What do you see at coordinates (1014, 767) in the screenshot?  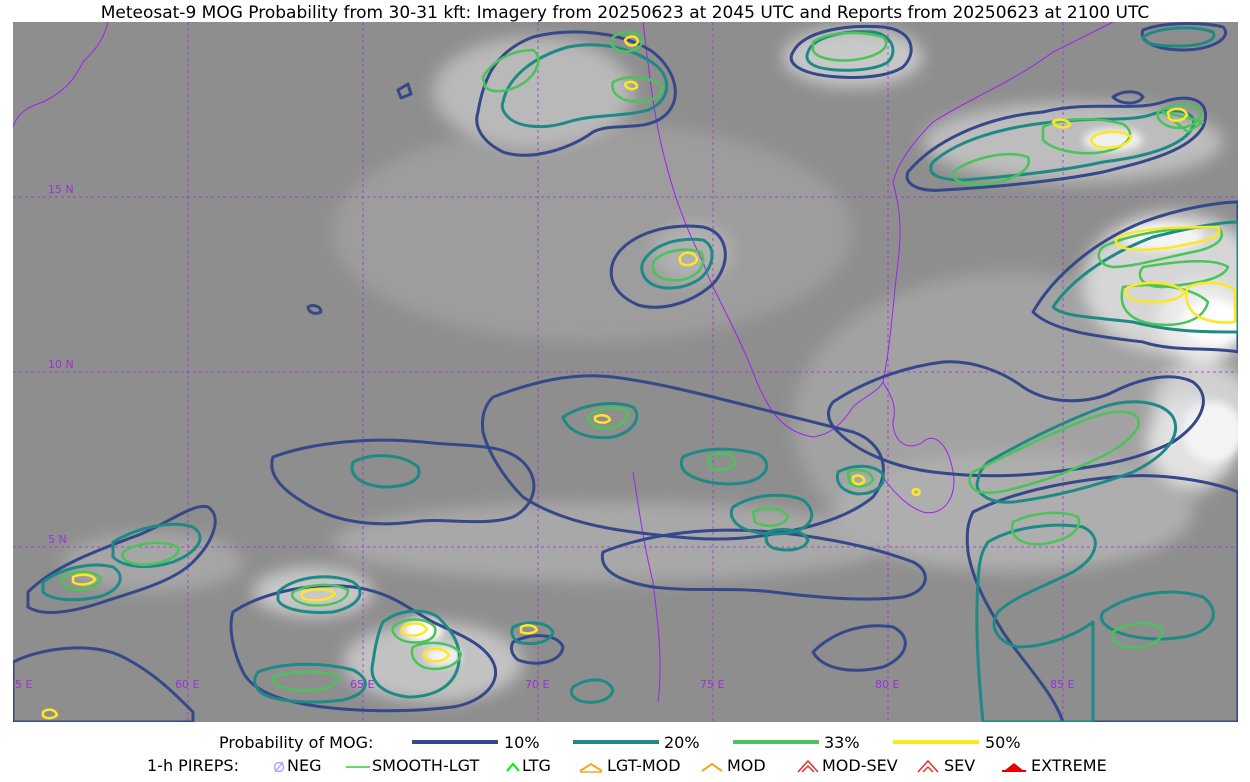 I see `extreme-icon` at bounding box center [1014, 767].